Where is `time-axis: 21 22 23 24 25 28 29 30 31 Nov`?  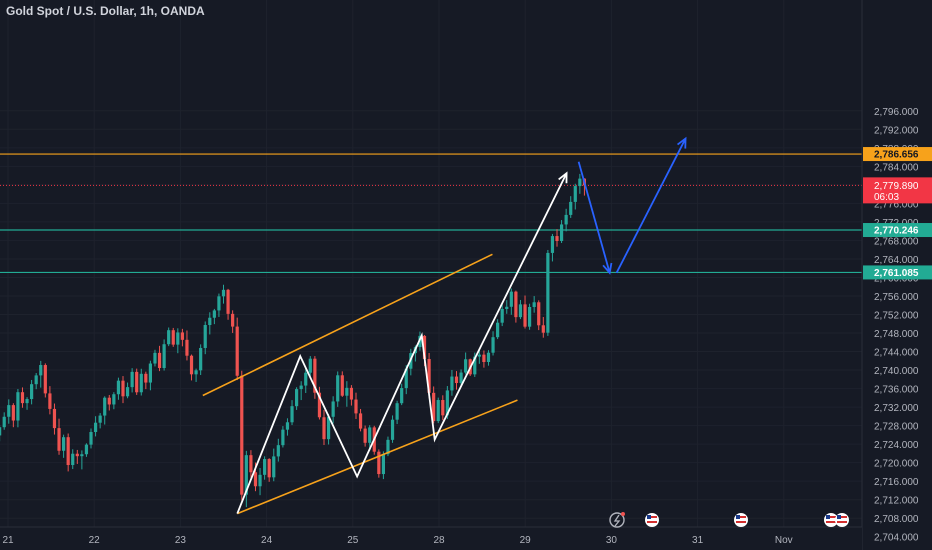 time-axis: 21 22 23 24 25 28 29 30 31 Nov is located at coordinates (431, 538).